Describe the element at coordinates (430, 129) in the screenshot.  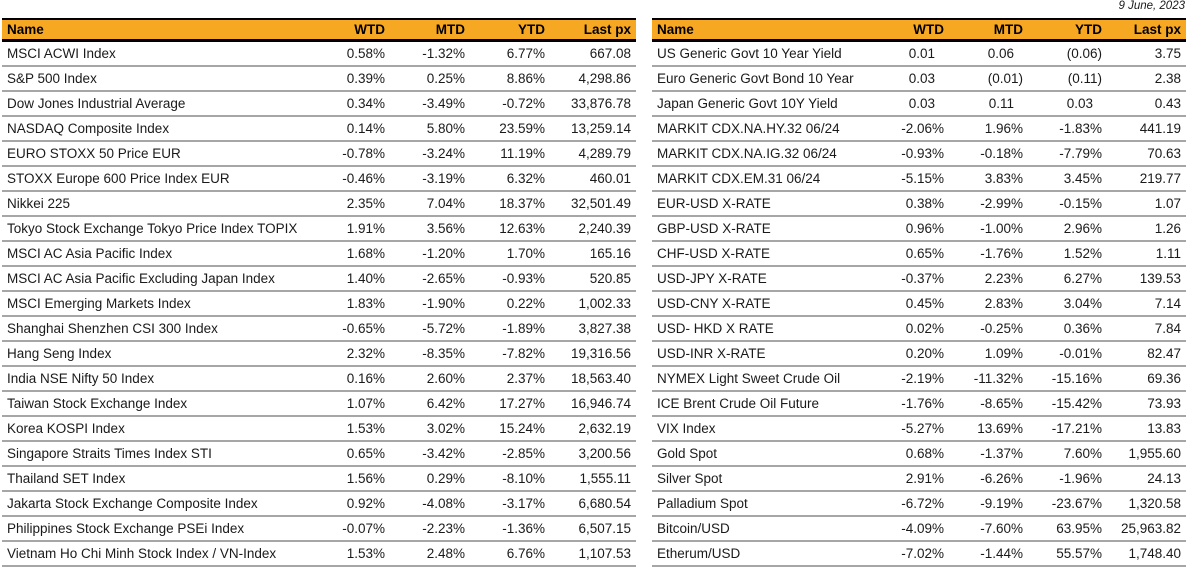
I see `mtd-cell: 5.80%` at that location.